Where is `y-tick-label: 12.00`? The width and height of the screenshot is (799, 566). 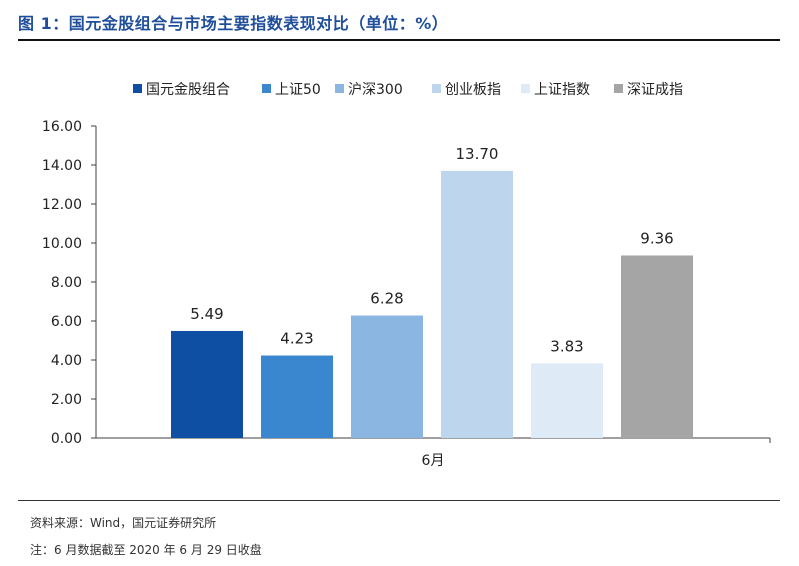
y-tick-label: 12.00 is located at coordinates (62, 205).